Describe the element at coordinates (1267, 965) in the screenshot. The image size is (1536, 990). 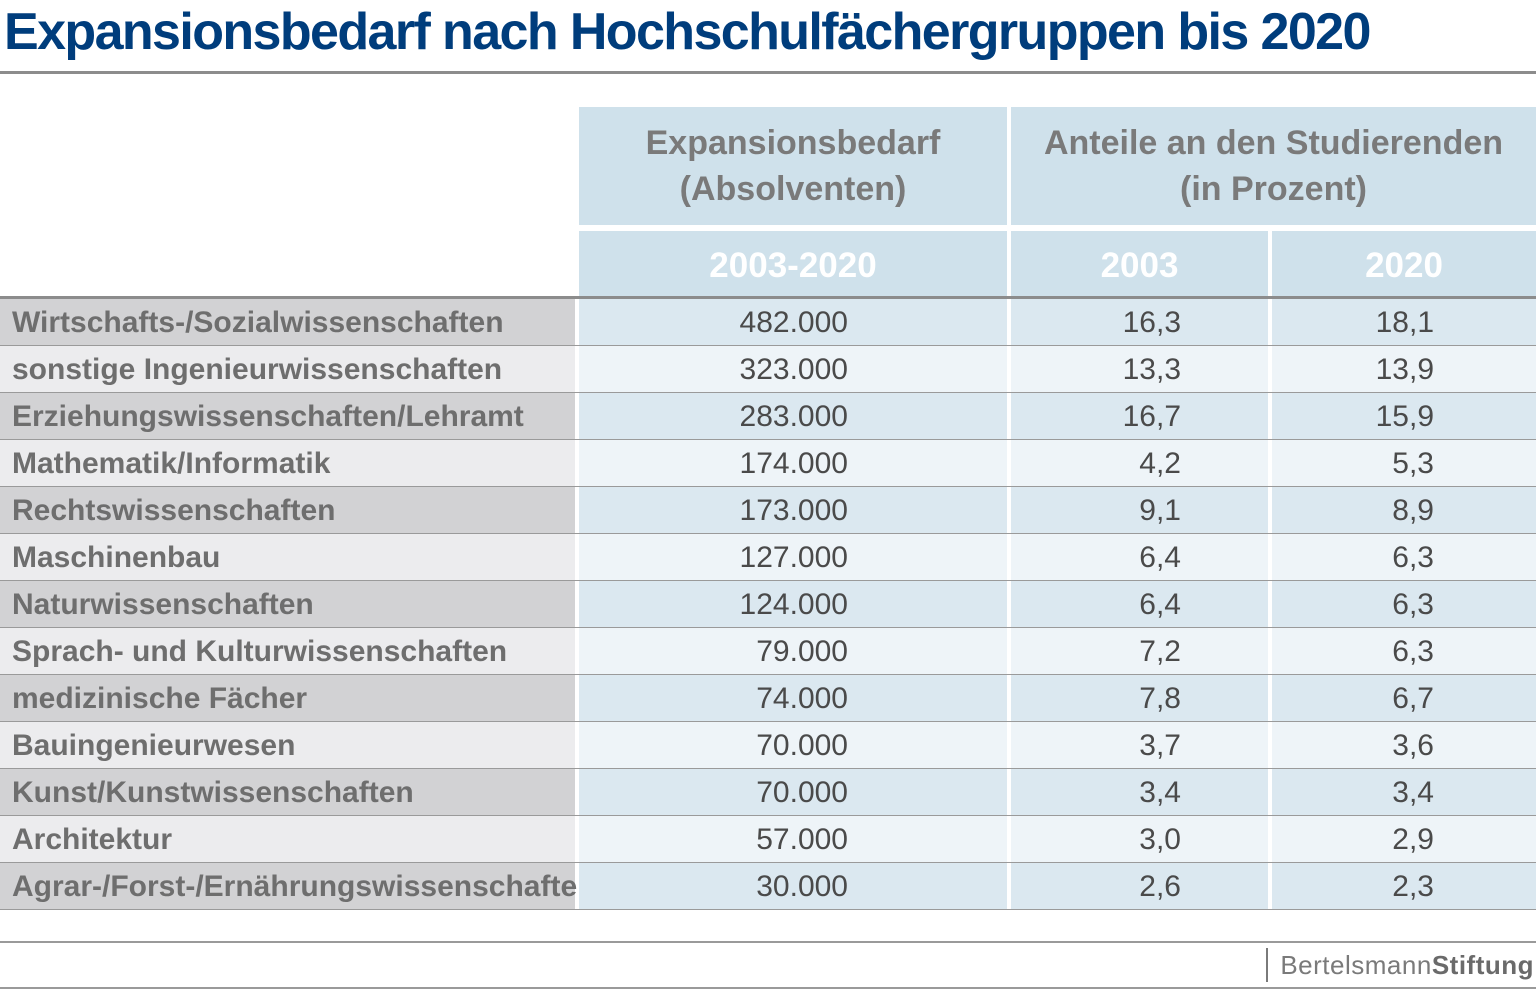
I see `logo-divider` at that location.